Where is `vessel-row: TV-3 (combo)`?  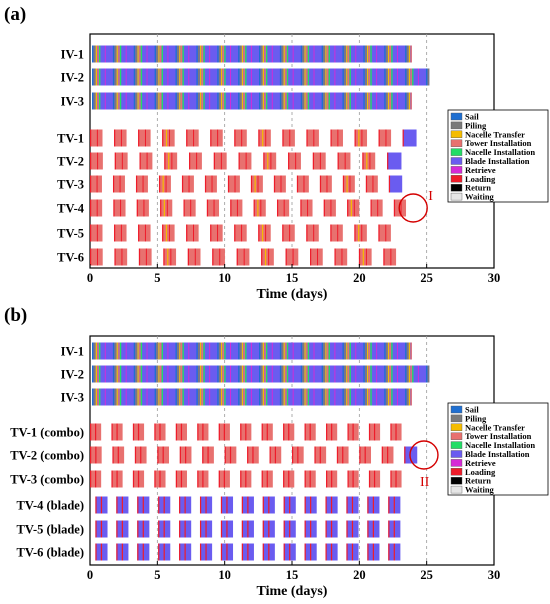
vessel-row: TV-3 (combo) is located at coordinates (206, 479).